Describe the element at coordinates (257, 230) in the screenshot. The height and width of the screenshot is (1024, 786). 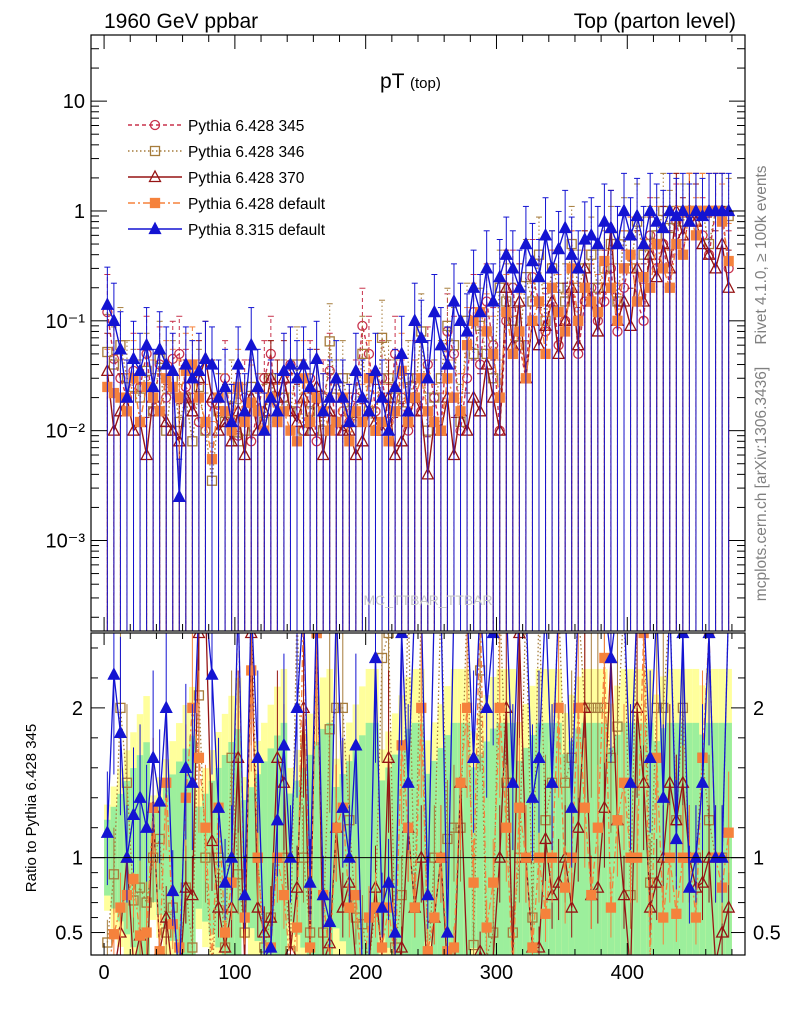
I see `legend-label: Pythia 8.315 default` at that location.